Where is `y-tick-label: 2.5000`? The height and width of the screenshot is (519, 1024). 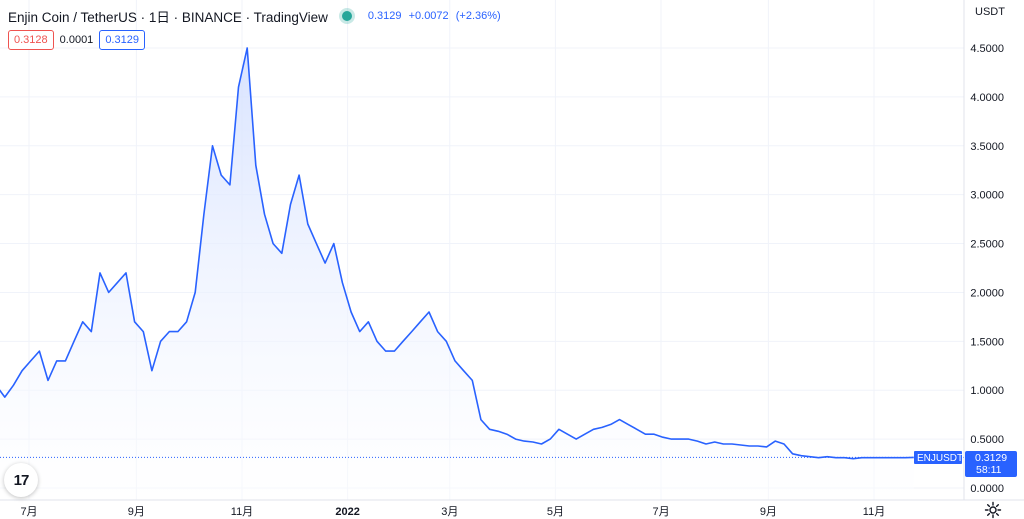 y-tick-label: 2.5000 is located at coordinates (987, 245).